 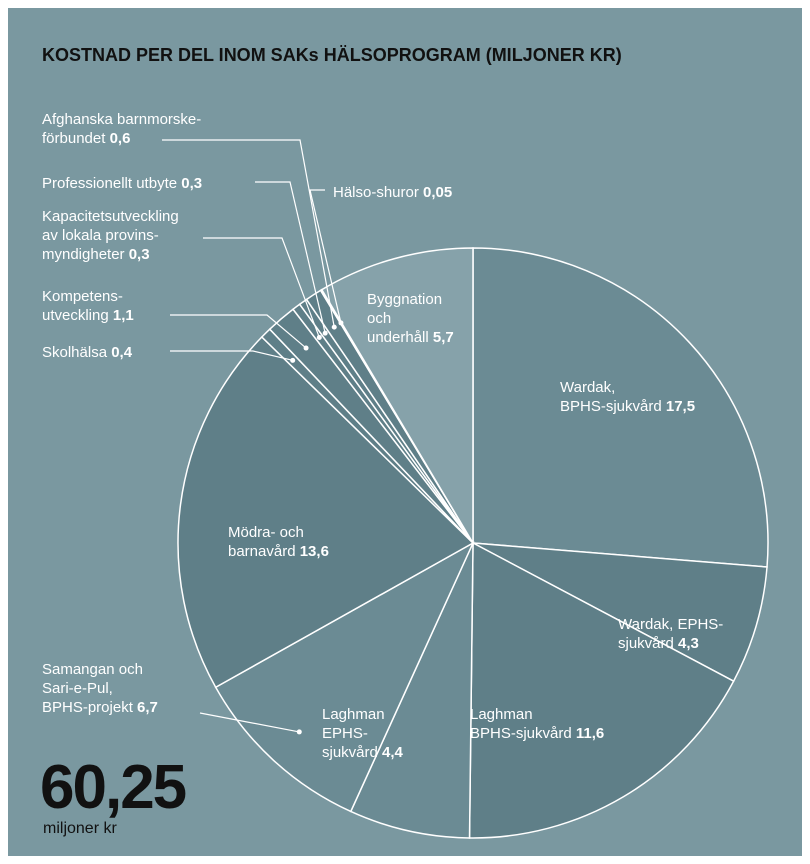 I want to click on slice-value: 4,4, so click(x=392, y=752).